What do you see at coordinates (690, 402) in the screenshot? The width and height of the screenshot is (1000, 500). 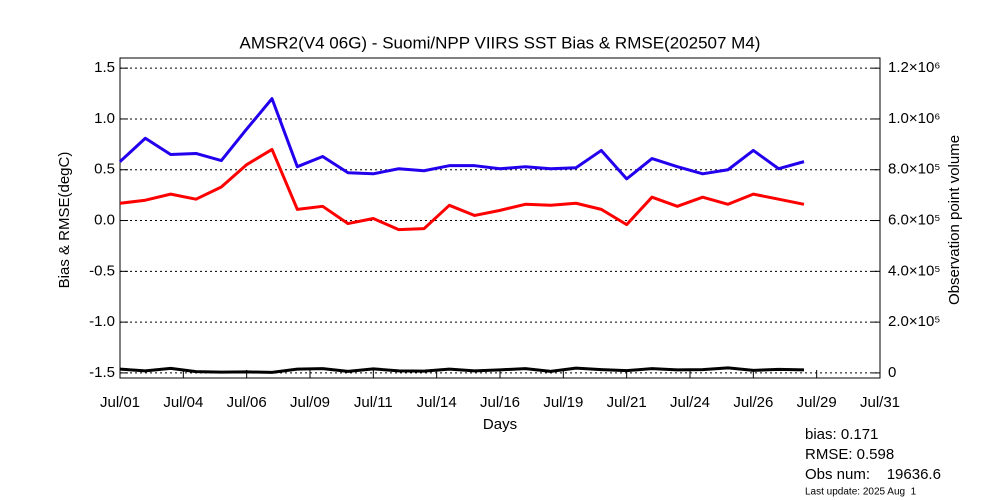 I see `x-tick-label: Jul/24` at bounding box center [690, 402].